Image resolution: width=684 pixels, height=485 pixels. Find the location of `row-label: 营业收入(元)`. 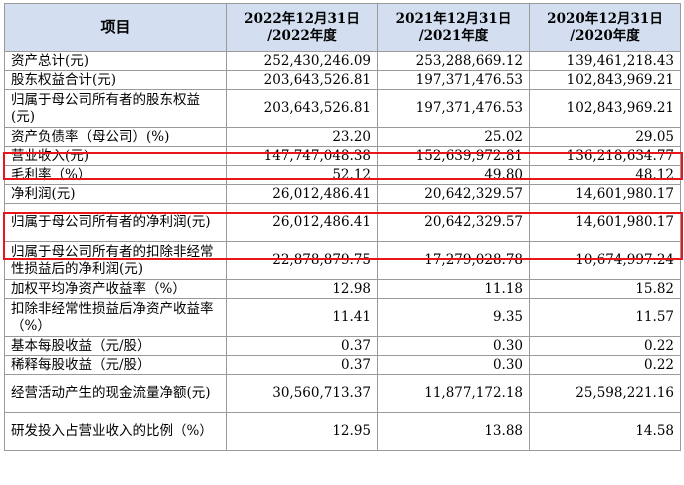

row-label: 营业收入(元) is located at coordinates (115, 156).